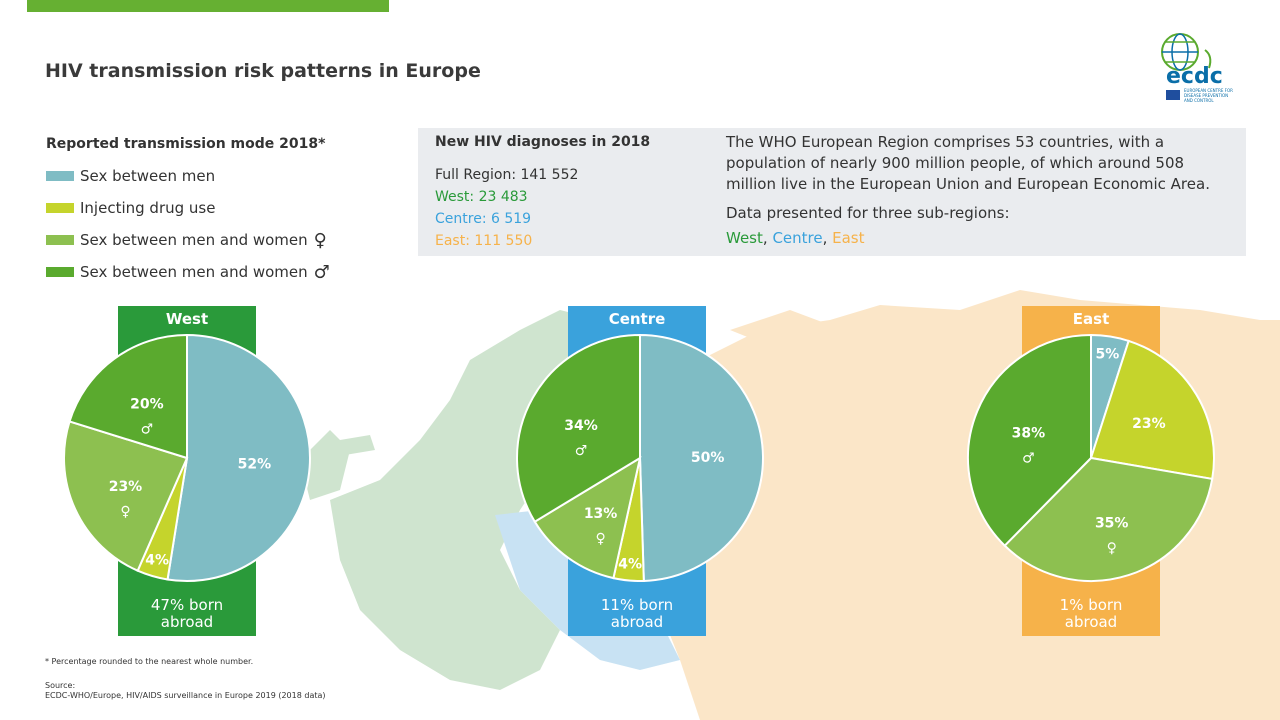  I want to click on east-footer-line2: abroad, so click(1091, 622).